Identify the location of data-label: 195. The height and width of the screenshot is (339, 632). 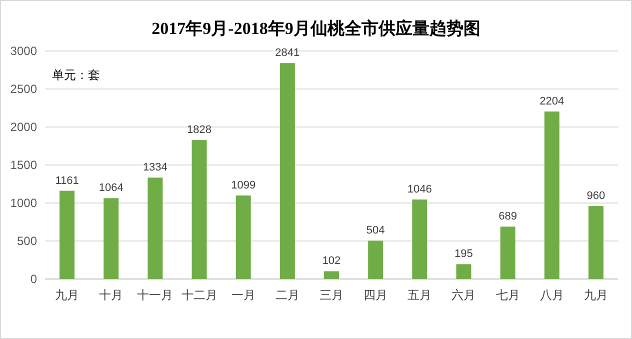
(463, 254).